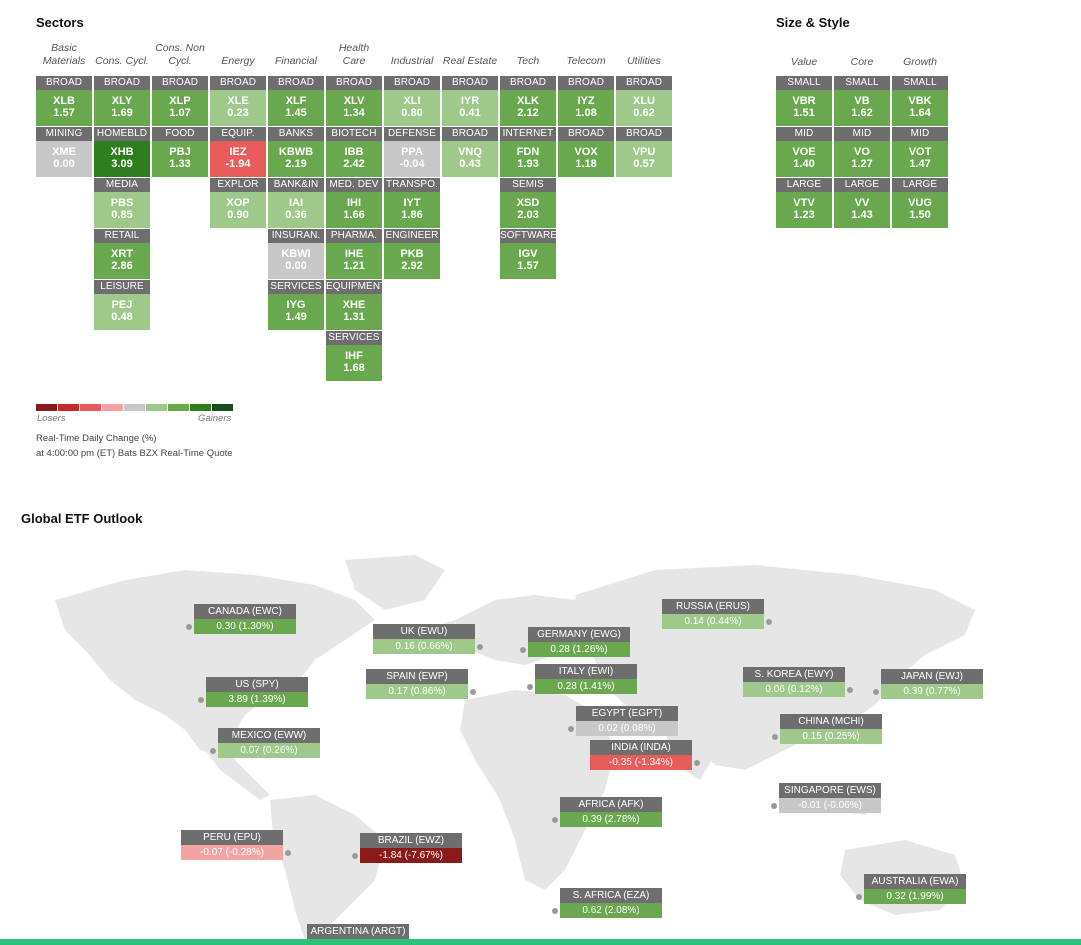 The image size is (1081, 945). I want to click on country-marker-canada-ewc: CANADA (EWC) 0.30 (1.30%), so click(245, 619).